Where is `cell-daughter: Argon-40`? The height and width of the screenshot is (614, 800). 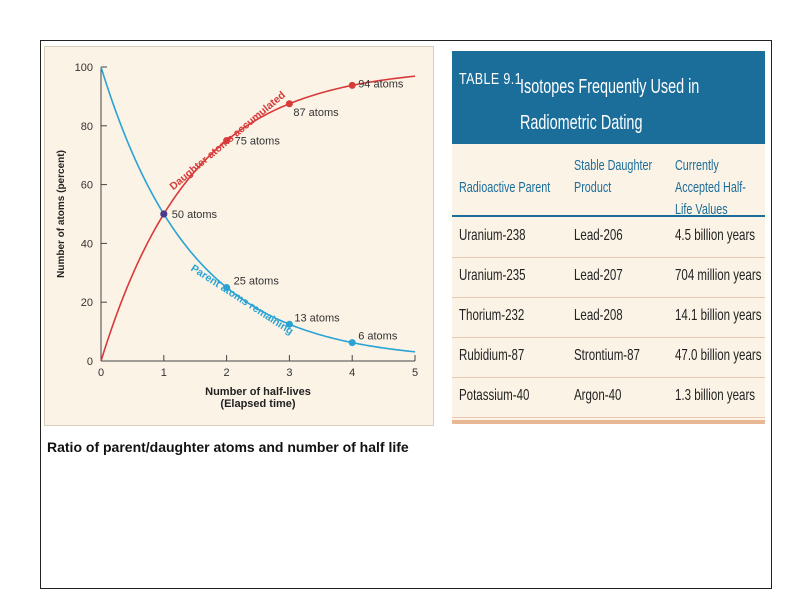
cell-daughter: Argon-40 is located at coordinates (598, 395).